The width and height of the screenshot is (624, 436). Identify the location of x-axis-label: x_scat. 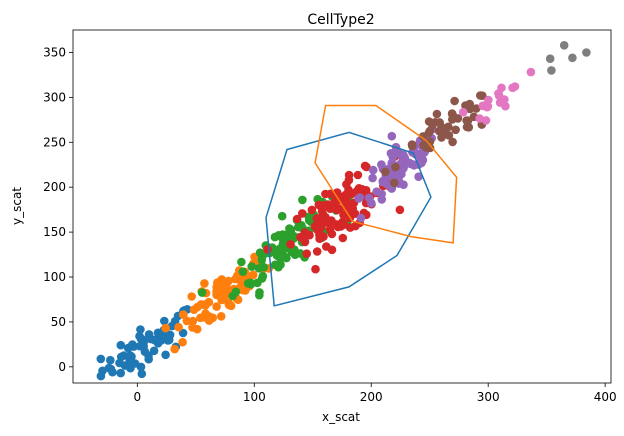
(341, 417).